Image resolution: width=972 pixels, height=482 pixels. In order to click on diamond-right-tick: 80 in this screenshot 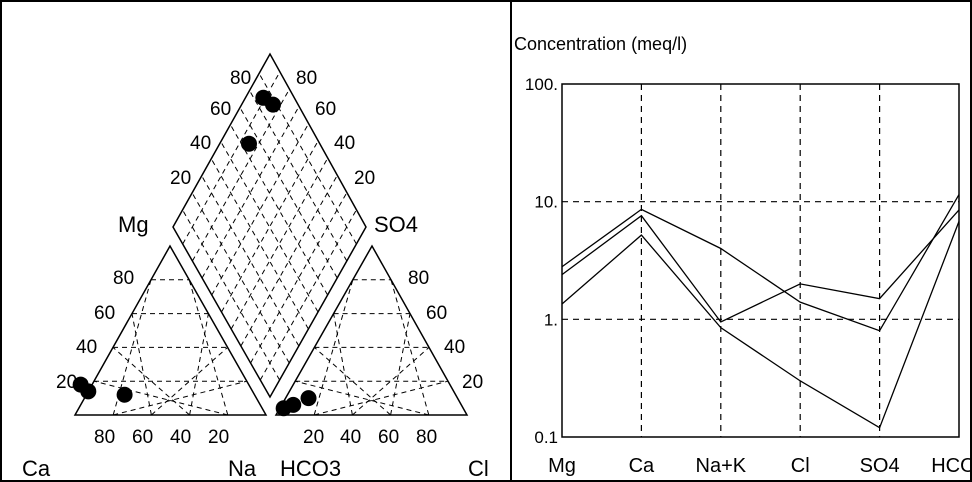, I will do `click(306, 78)`.